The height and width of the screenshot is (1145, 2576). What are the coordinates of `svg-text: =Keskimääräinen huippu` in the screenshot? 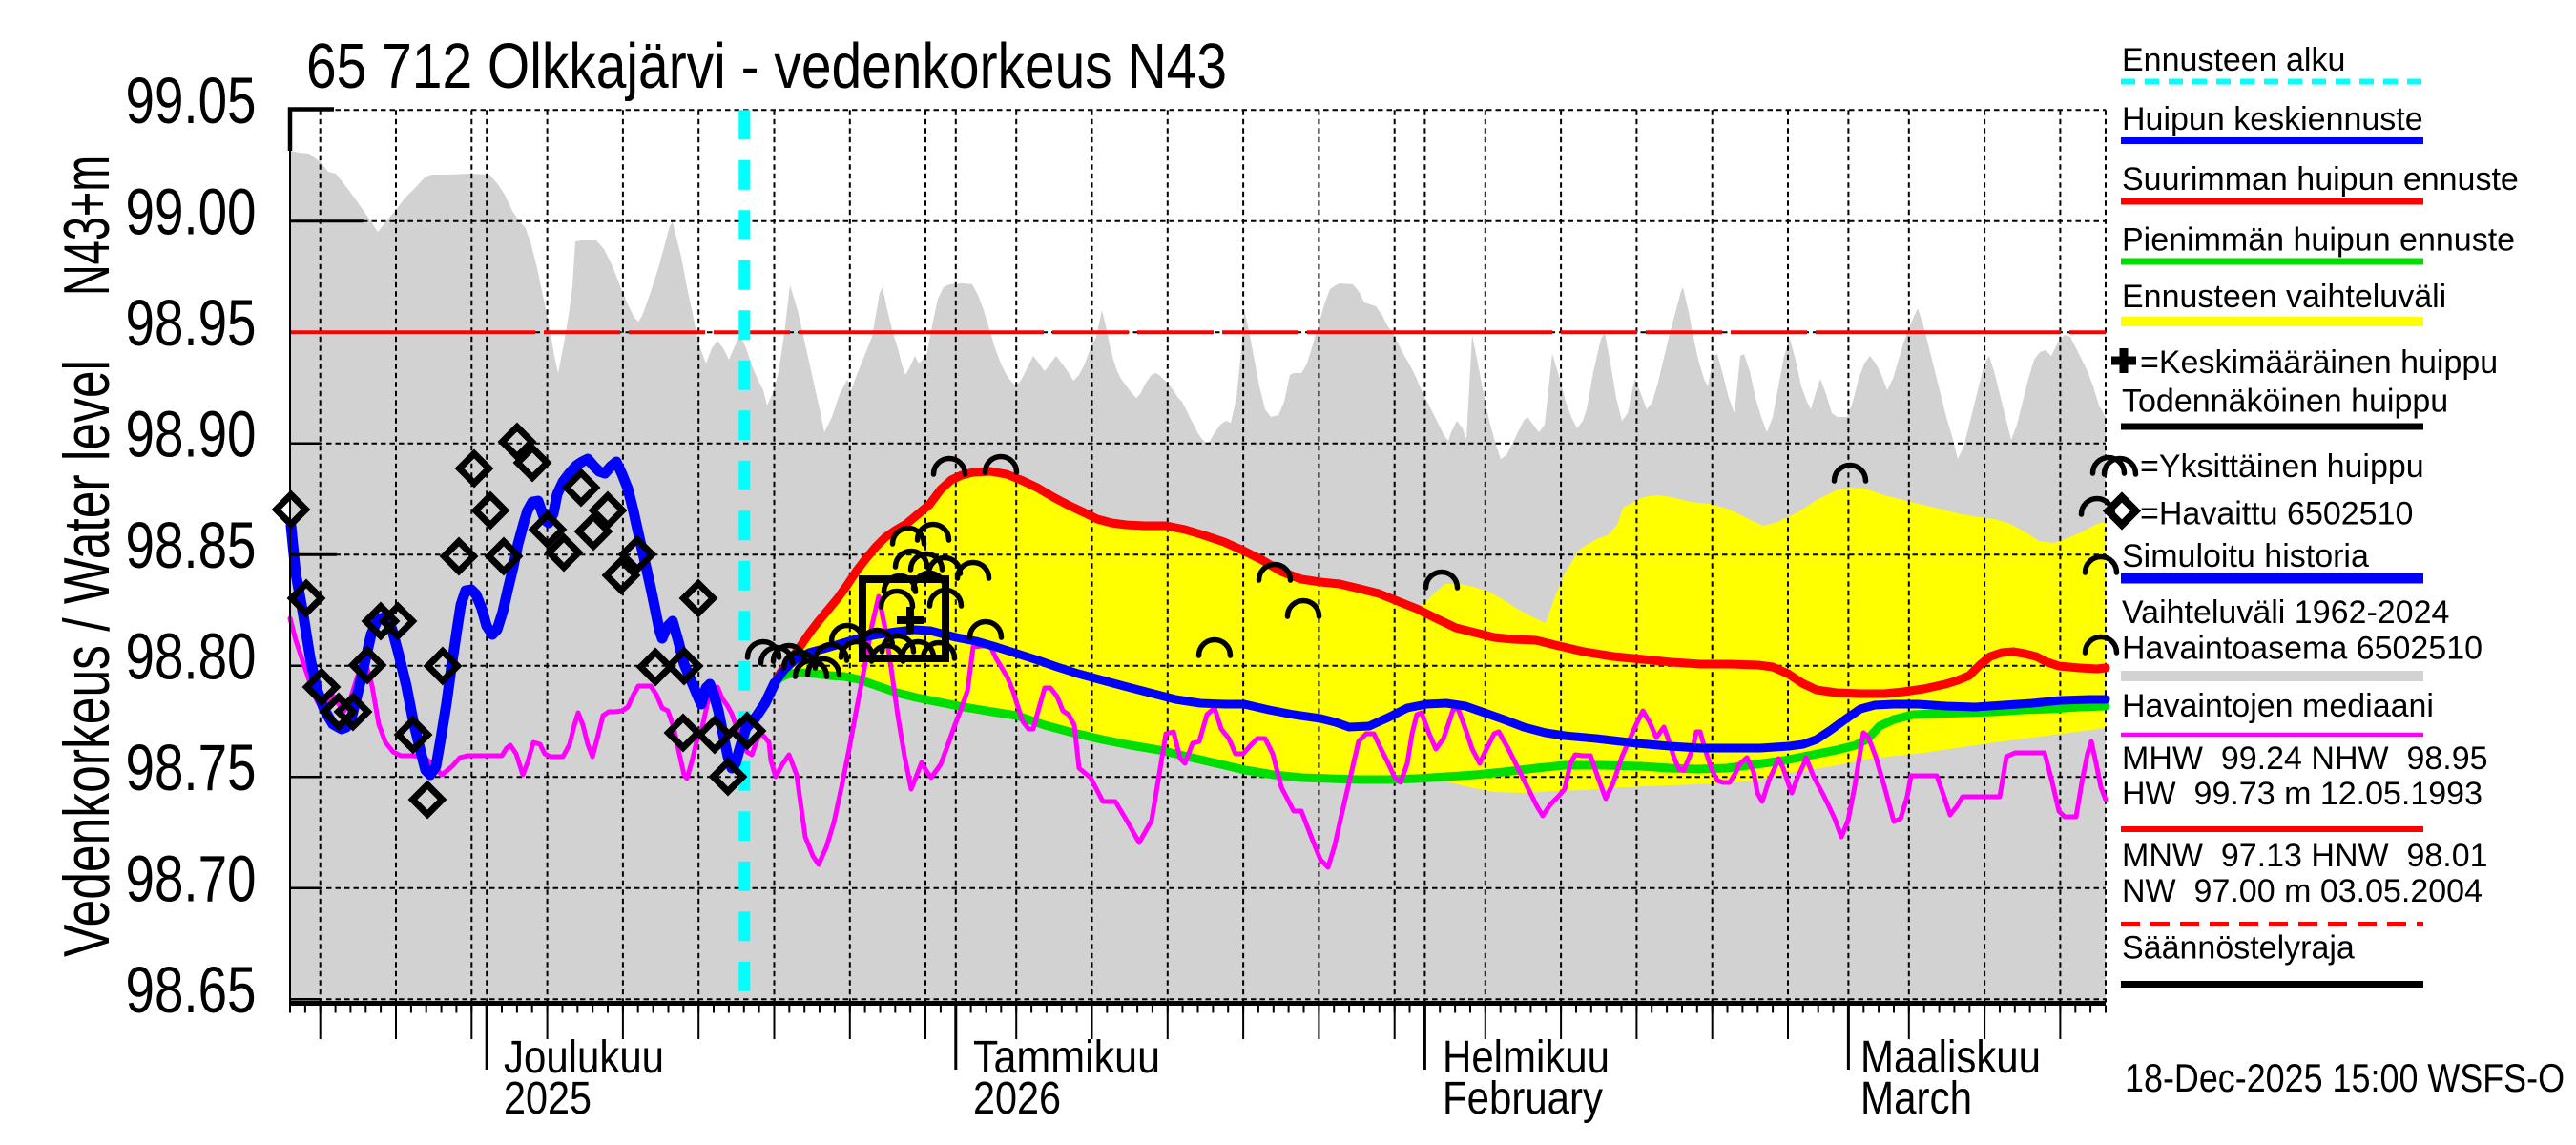 It's located at (2319, 363).